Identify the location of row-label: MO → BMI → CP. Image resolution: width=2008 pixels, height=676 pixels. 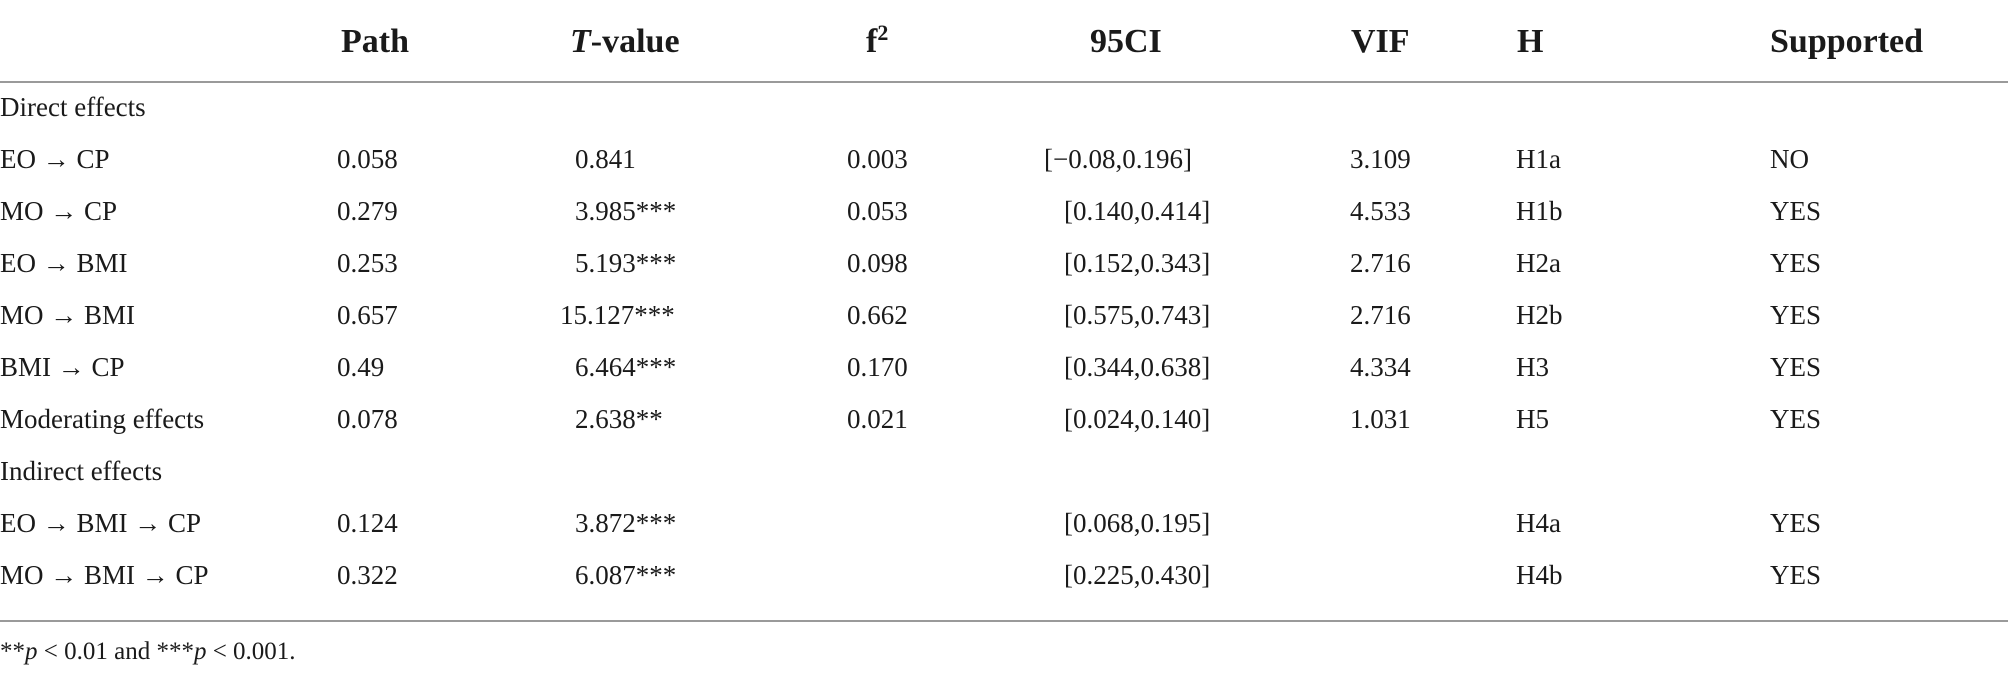
(104, 575).